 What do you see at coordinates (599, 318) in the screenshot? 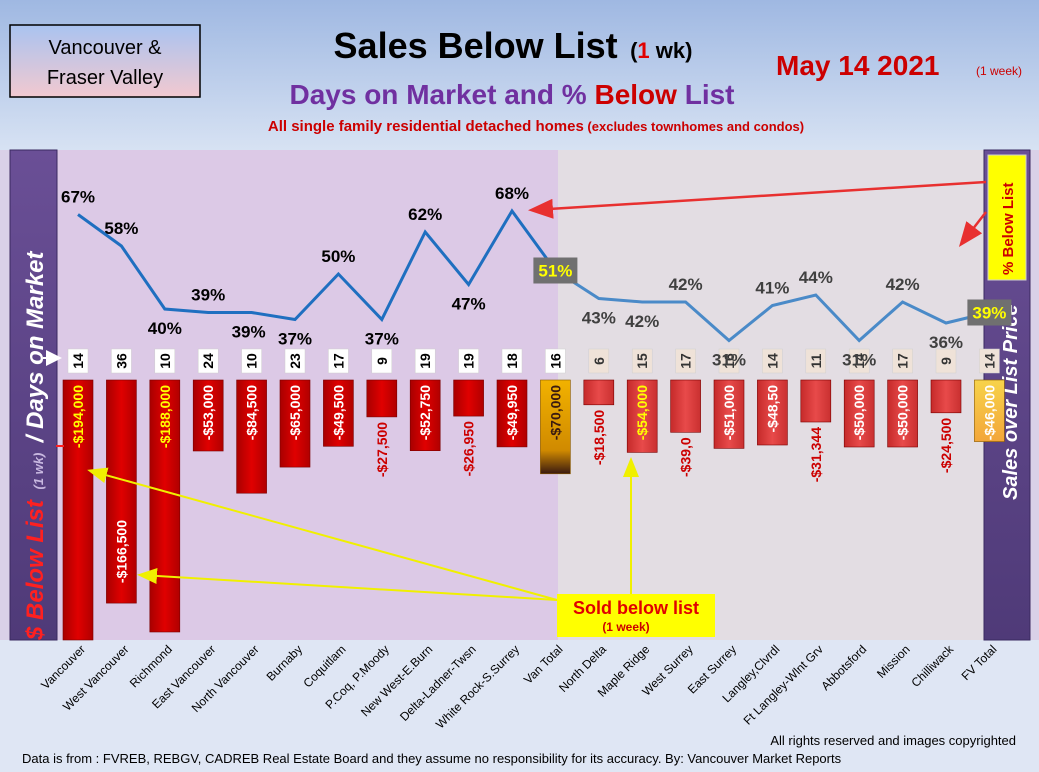
I see `pct-label-12: 43%` at bounding box center [599, 318].